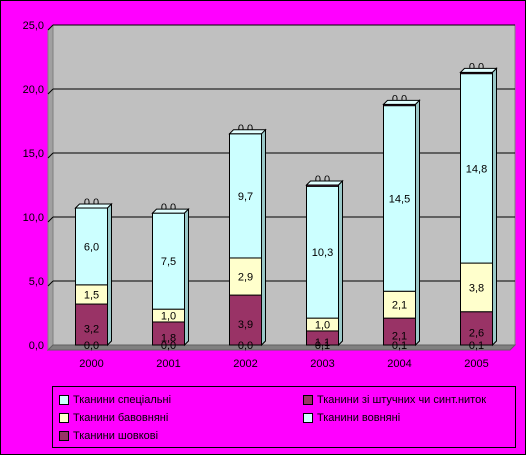 This screenshot has width=526, height=455. I want to click on y-tick-label: 0,0, so click(36, 346).